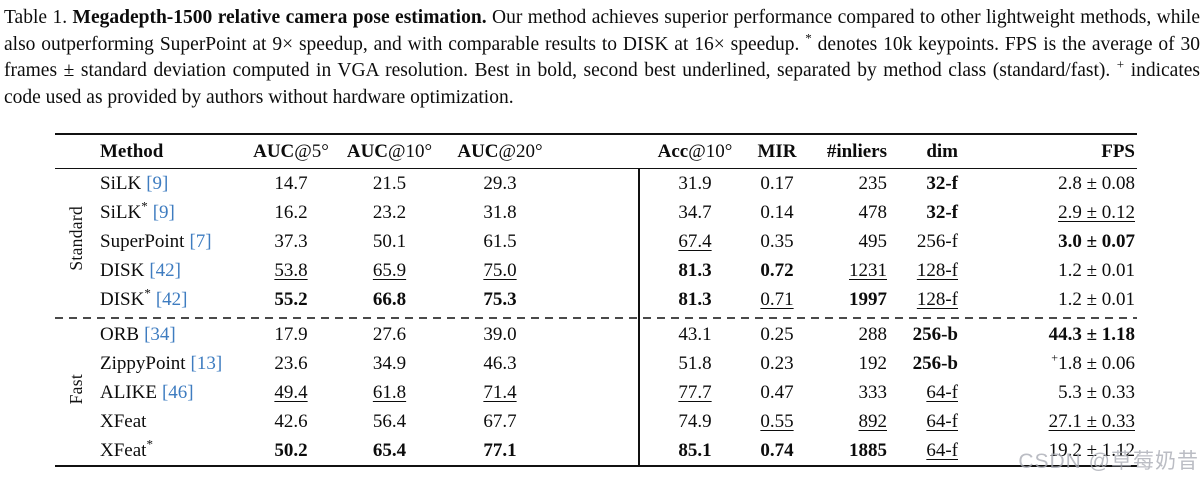 This screenshot has width=1204, height=478. Describe the element at coordinates (777, 270) in the screenshot. I see `mir-cell: 0.72` at that location.